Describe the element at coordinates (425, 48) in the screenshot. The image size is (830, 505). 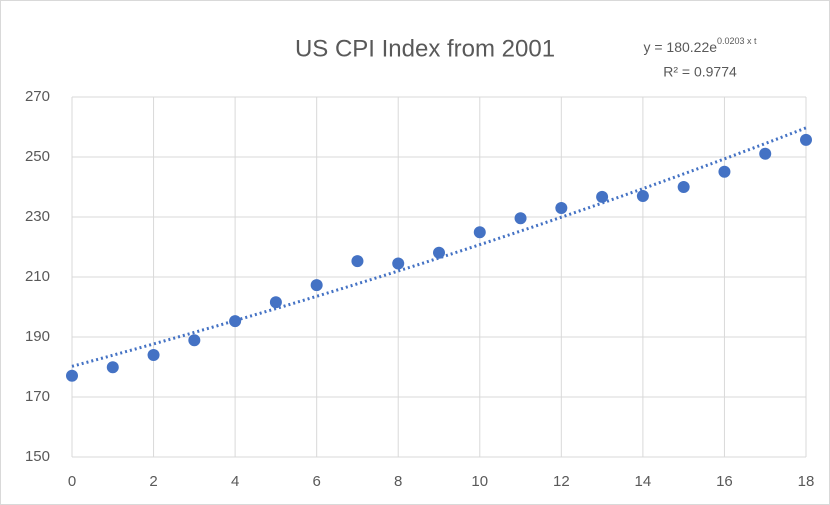
I see `chart-title: US CPI Index from 2001` at that location.